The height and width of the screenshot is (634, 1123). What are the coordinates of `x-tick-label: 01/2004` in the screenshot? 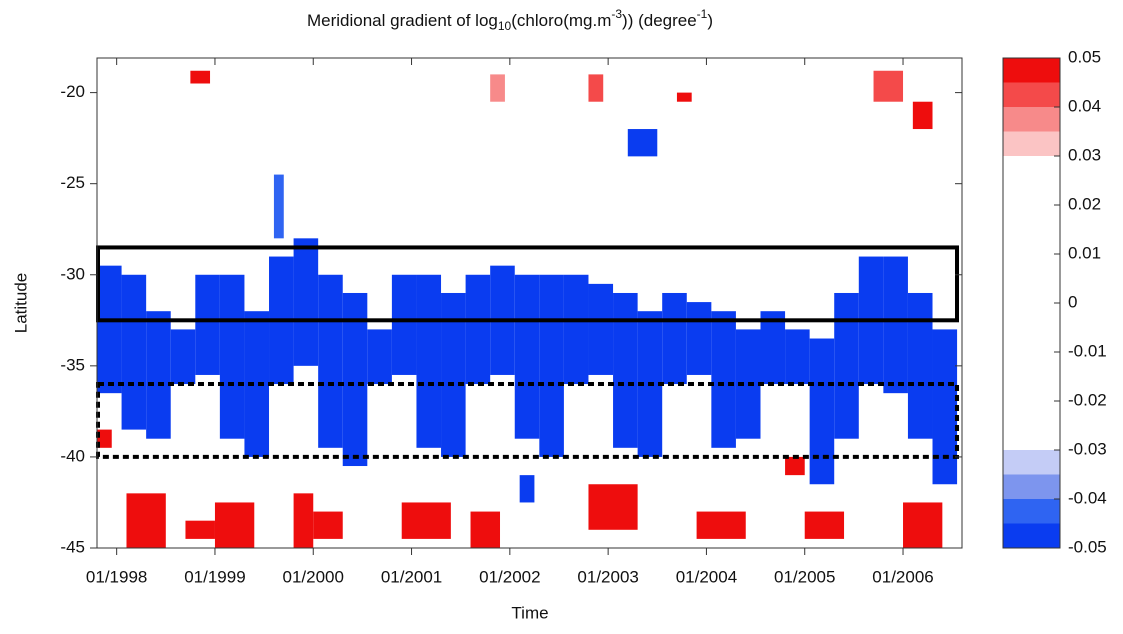 It's located at (706, 576).